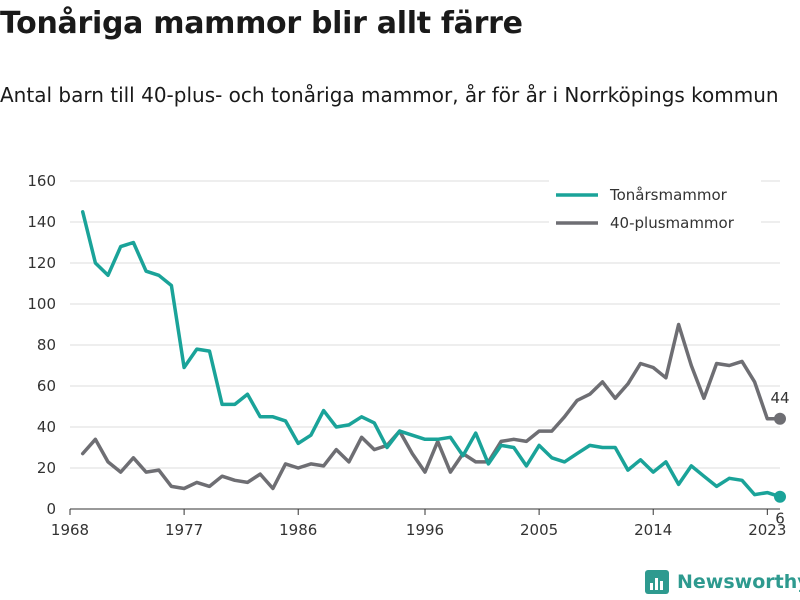  Describe the element at coordinates (46, 427) in the screenshot. I see `y-tick-label-40: 40` at that location.